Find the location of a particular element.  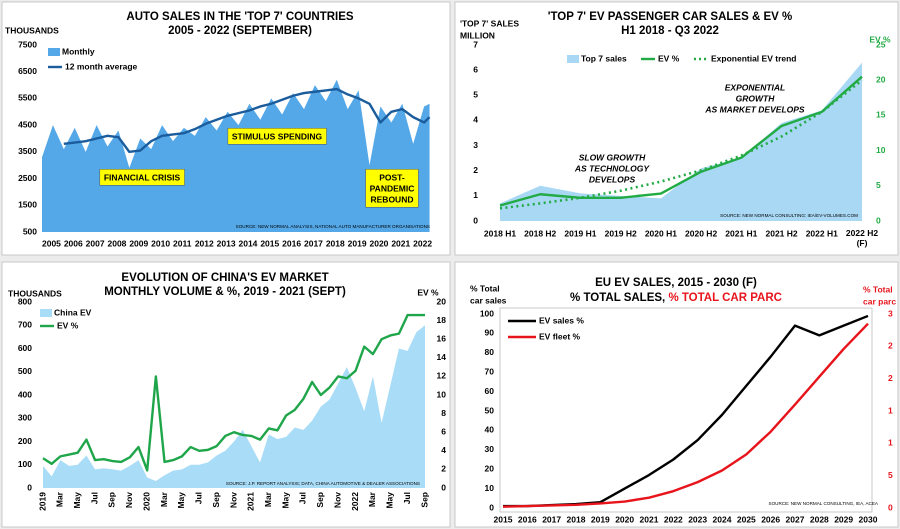

x-tick-label: 2007 is located at coordinates (95, 243).